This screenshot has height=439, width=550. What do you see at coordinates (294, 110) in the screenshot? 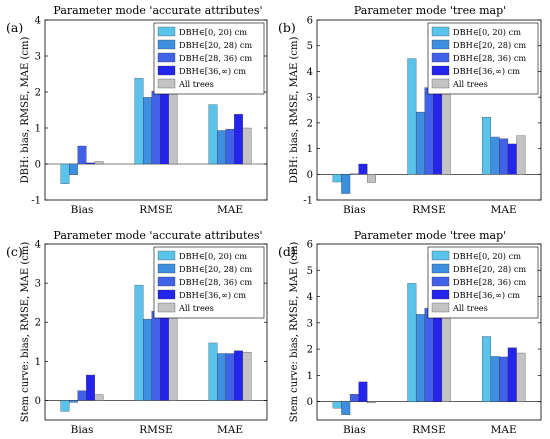
I see `y-axis-label: DBH: bias, RMSE, MAE (cm)` at bounding box center [294, 110].